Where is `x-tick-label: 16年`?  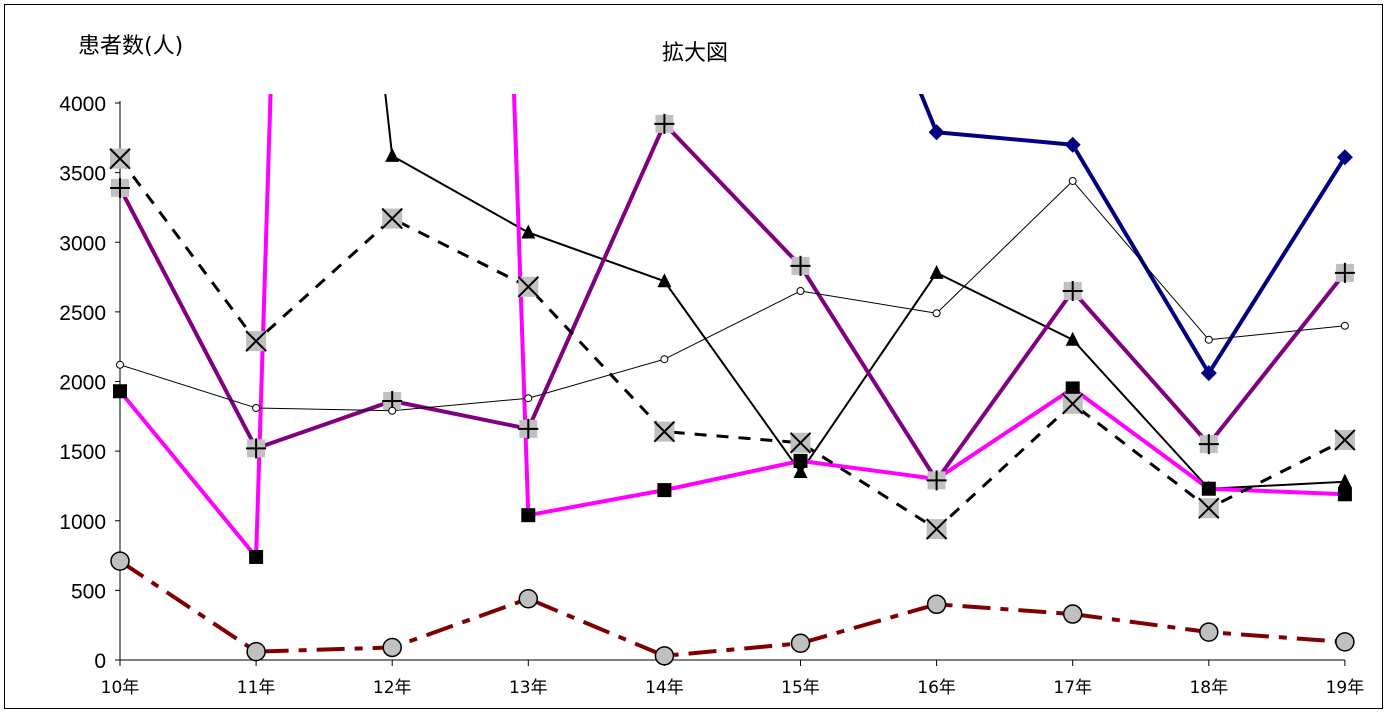 x-tick-label: 16年 is located at coordinates (936, 688).